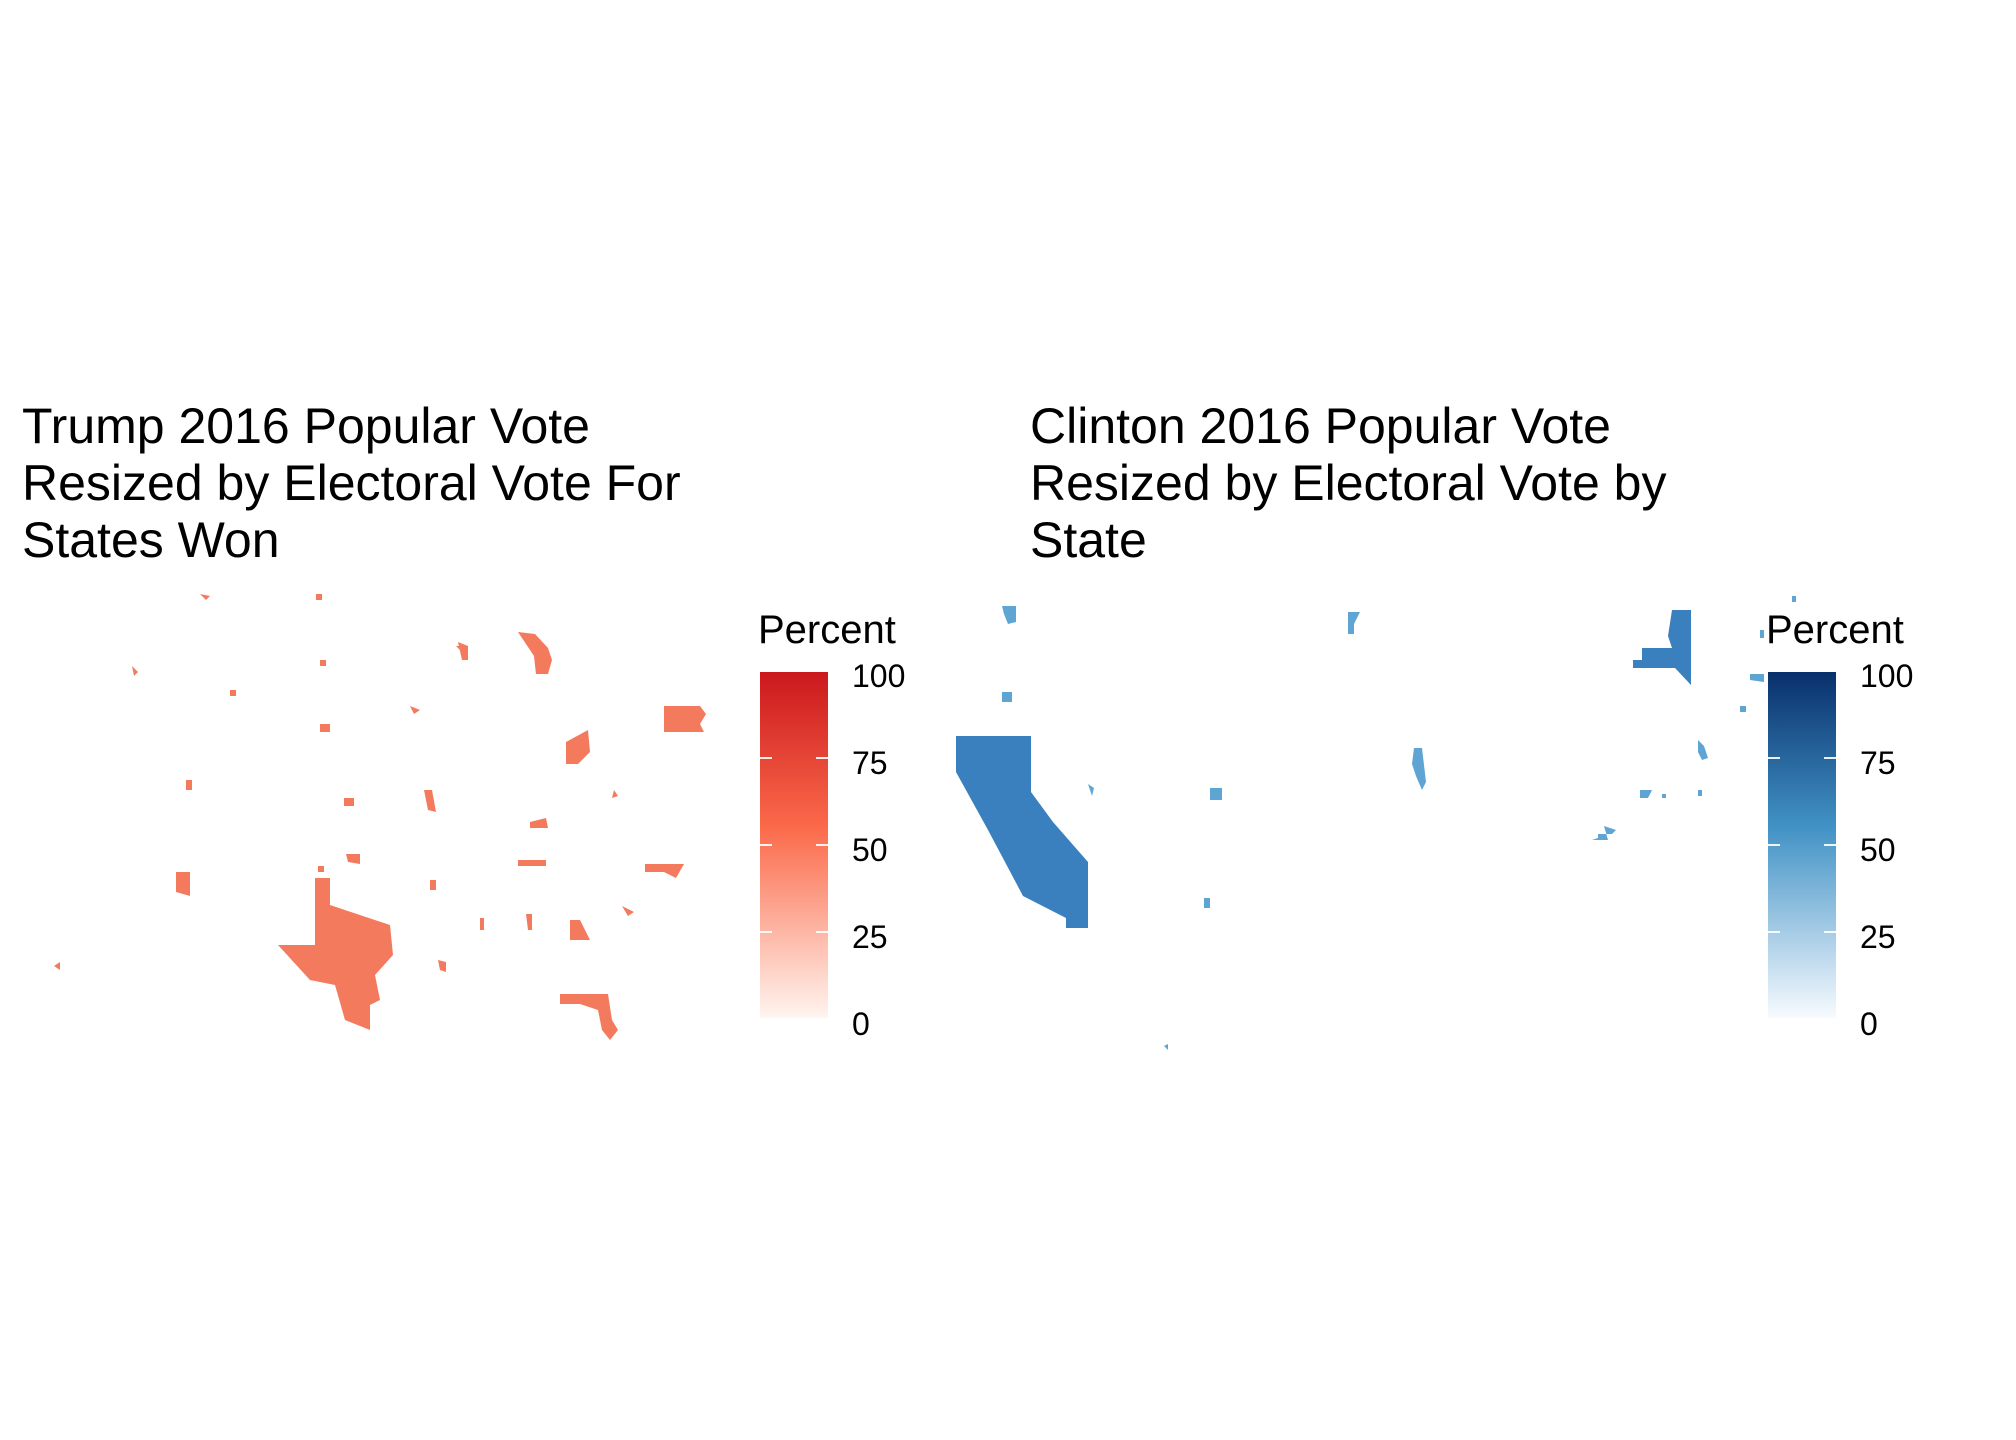 The height and width of the screenshot is (1440, 2016). What do you see at coordinates (380, 817) in the screenshot?
I see `trump-cartogram` at bounding box center [380, 817].